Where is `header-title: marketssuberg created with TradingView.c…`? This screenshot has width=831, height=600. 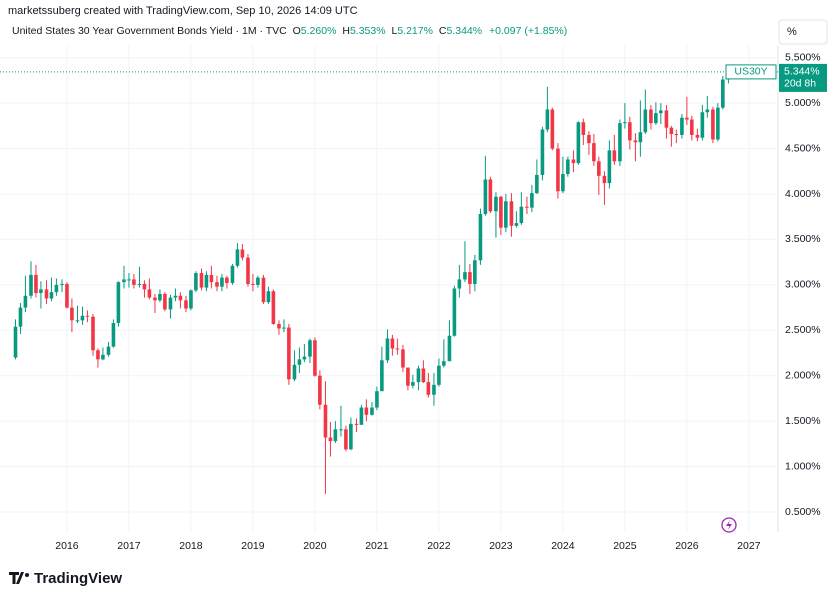 header-title: marketssuberg created with TradingView.c… is located at coordinates (183, 11).